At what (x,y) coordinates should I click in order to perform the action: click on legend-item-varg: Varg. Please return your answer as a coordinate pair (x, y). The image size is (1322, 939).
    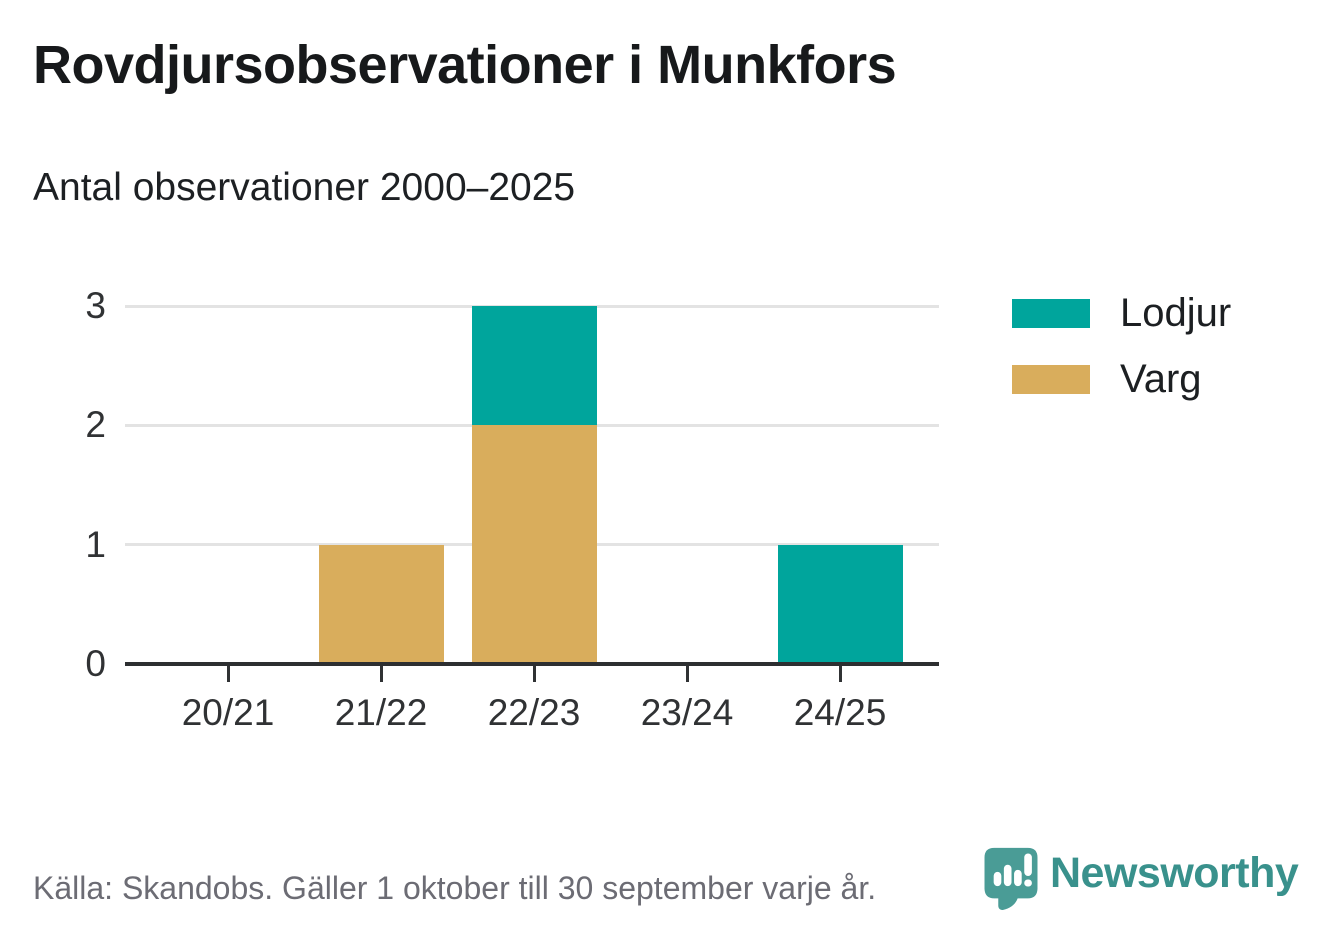
    Looking at the image, I should click on (1121, 379).